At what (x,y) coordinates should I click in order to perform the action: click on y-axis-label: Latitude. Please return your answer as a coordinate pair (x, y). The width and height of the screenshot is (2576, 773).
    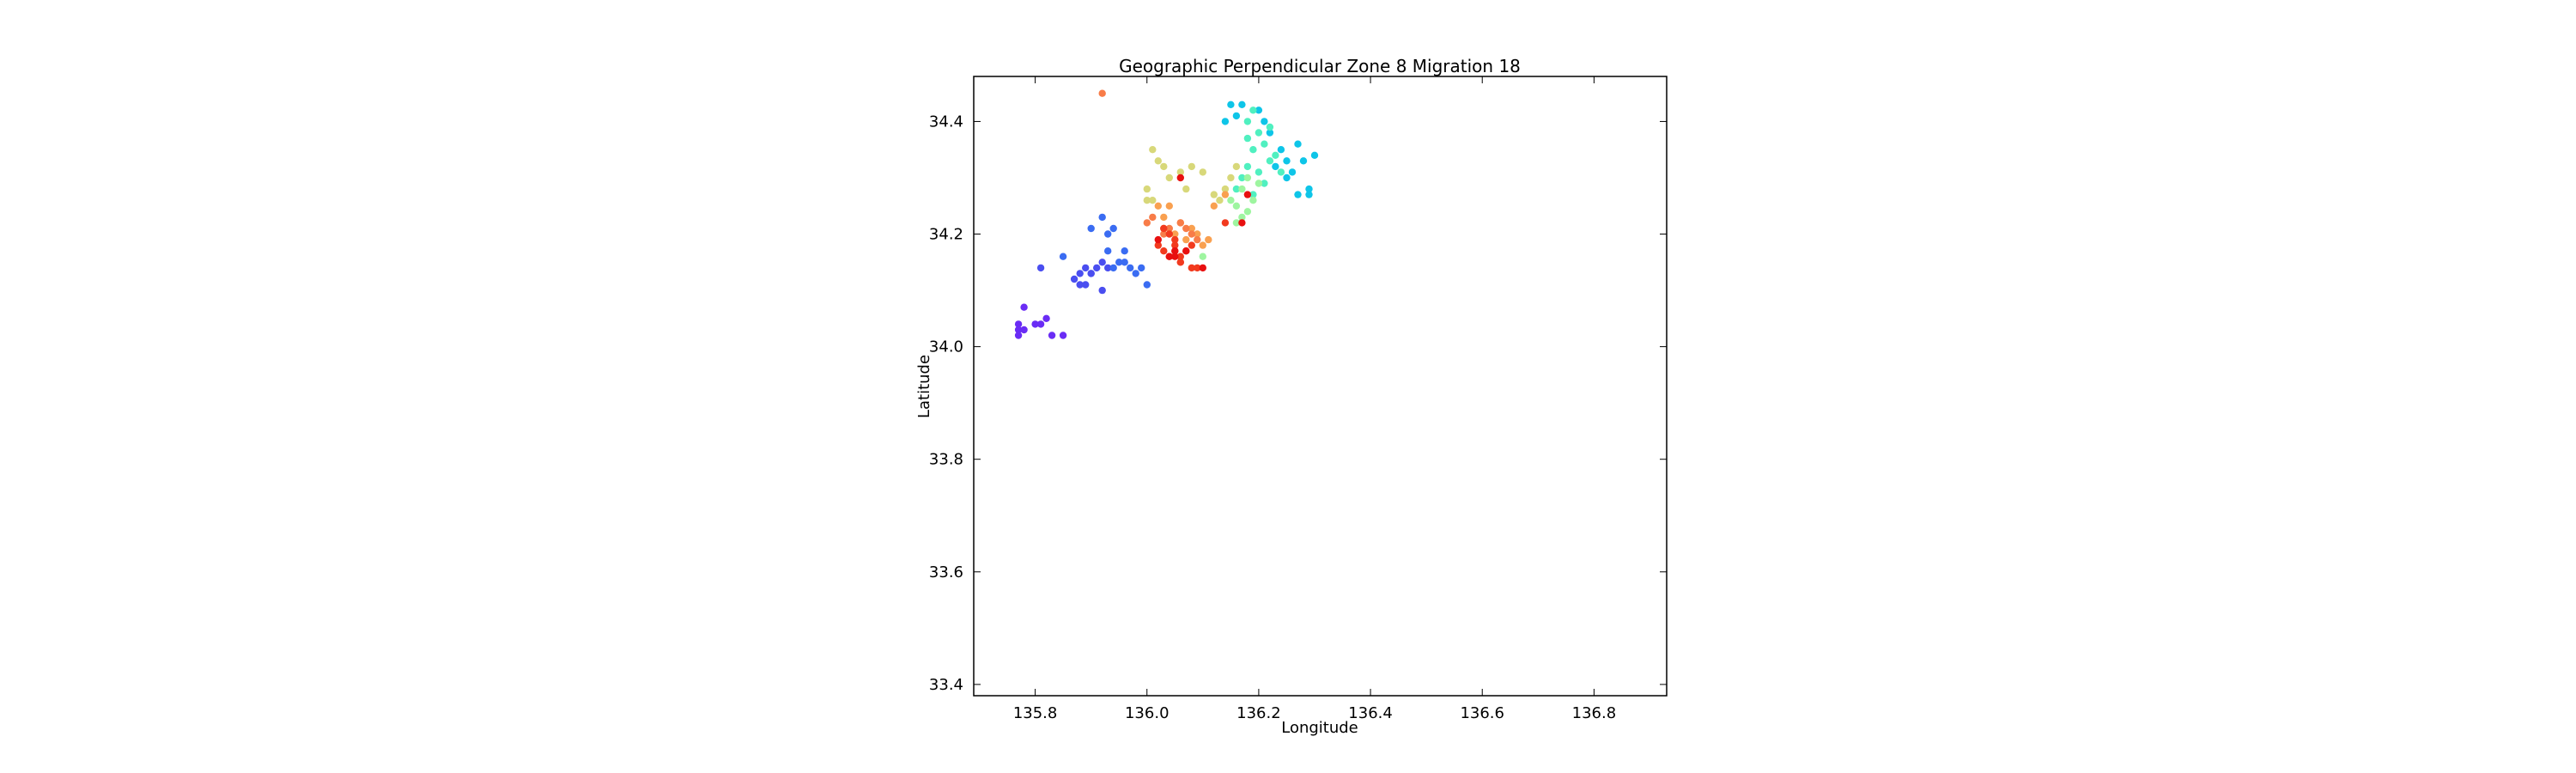
    Looking at the image, I should click on (924, 386).